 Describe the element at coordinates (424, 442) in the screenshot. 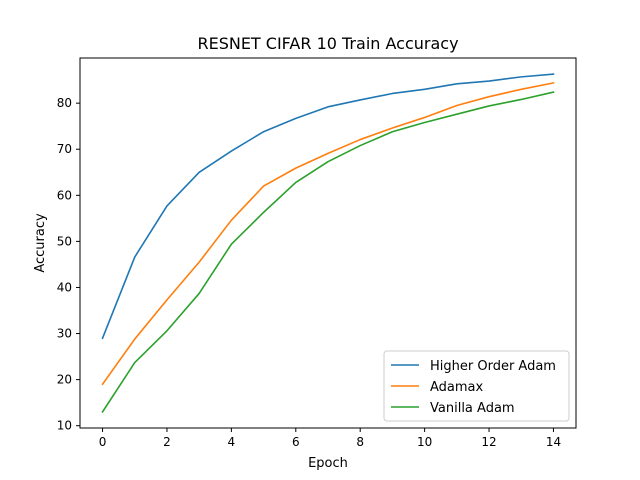

I see `x-tick-label: 10` at that location.